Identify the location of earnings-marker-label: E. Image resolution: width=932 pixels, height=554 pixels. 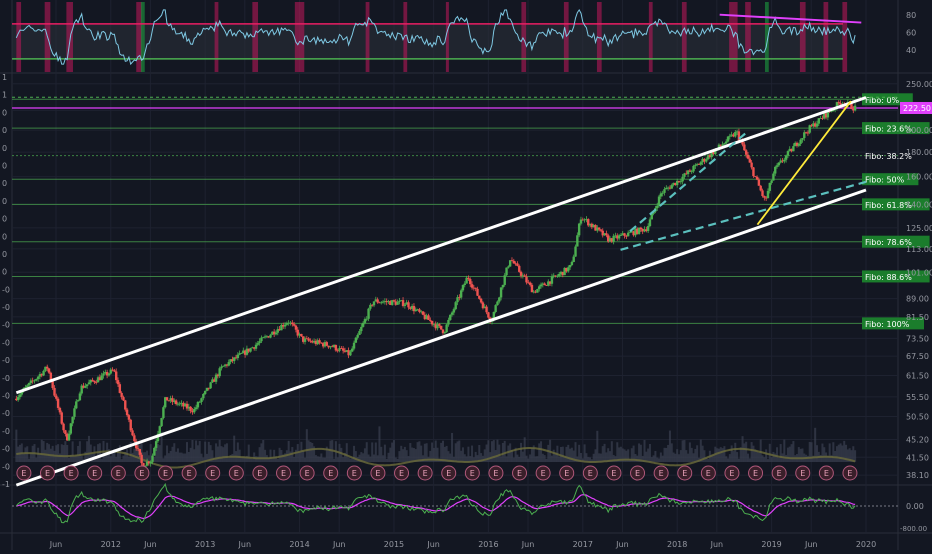
(330, 473).